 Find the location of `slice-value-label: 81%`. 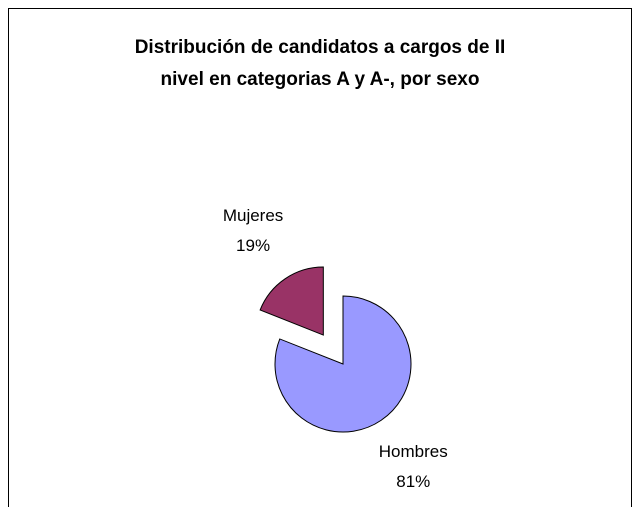

slice-value-label: 81% is located at coordinates (413, 481).